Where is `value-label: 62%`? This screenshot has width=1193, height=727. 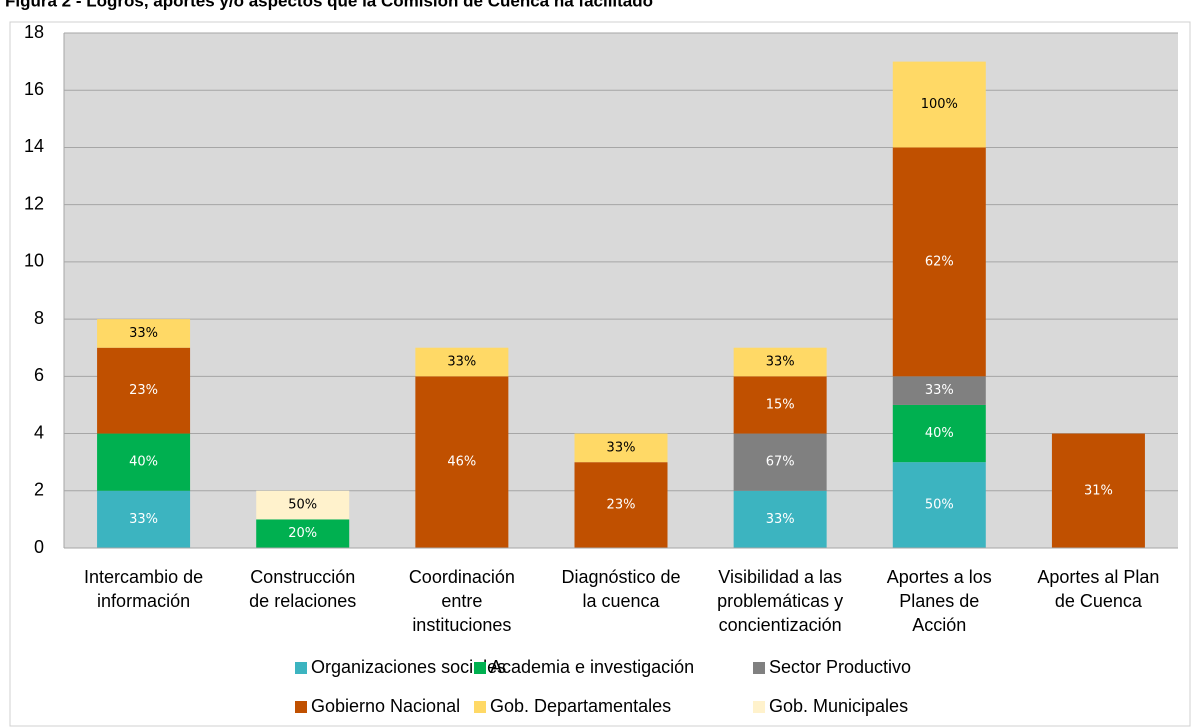
value-label: 62% is located at coordinates (939, 261).